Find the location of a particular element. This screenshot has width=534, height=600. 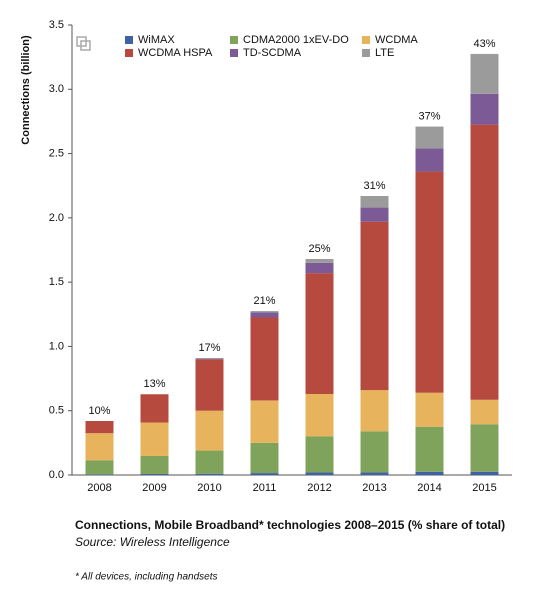

x-tick-label: 2011 is located at coordinates (265, 488).